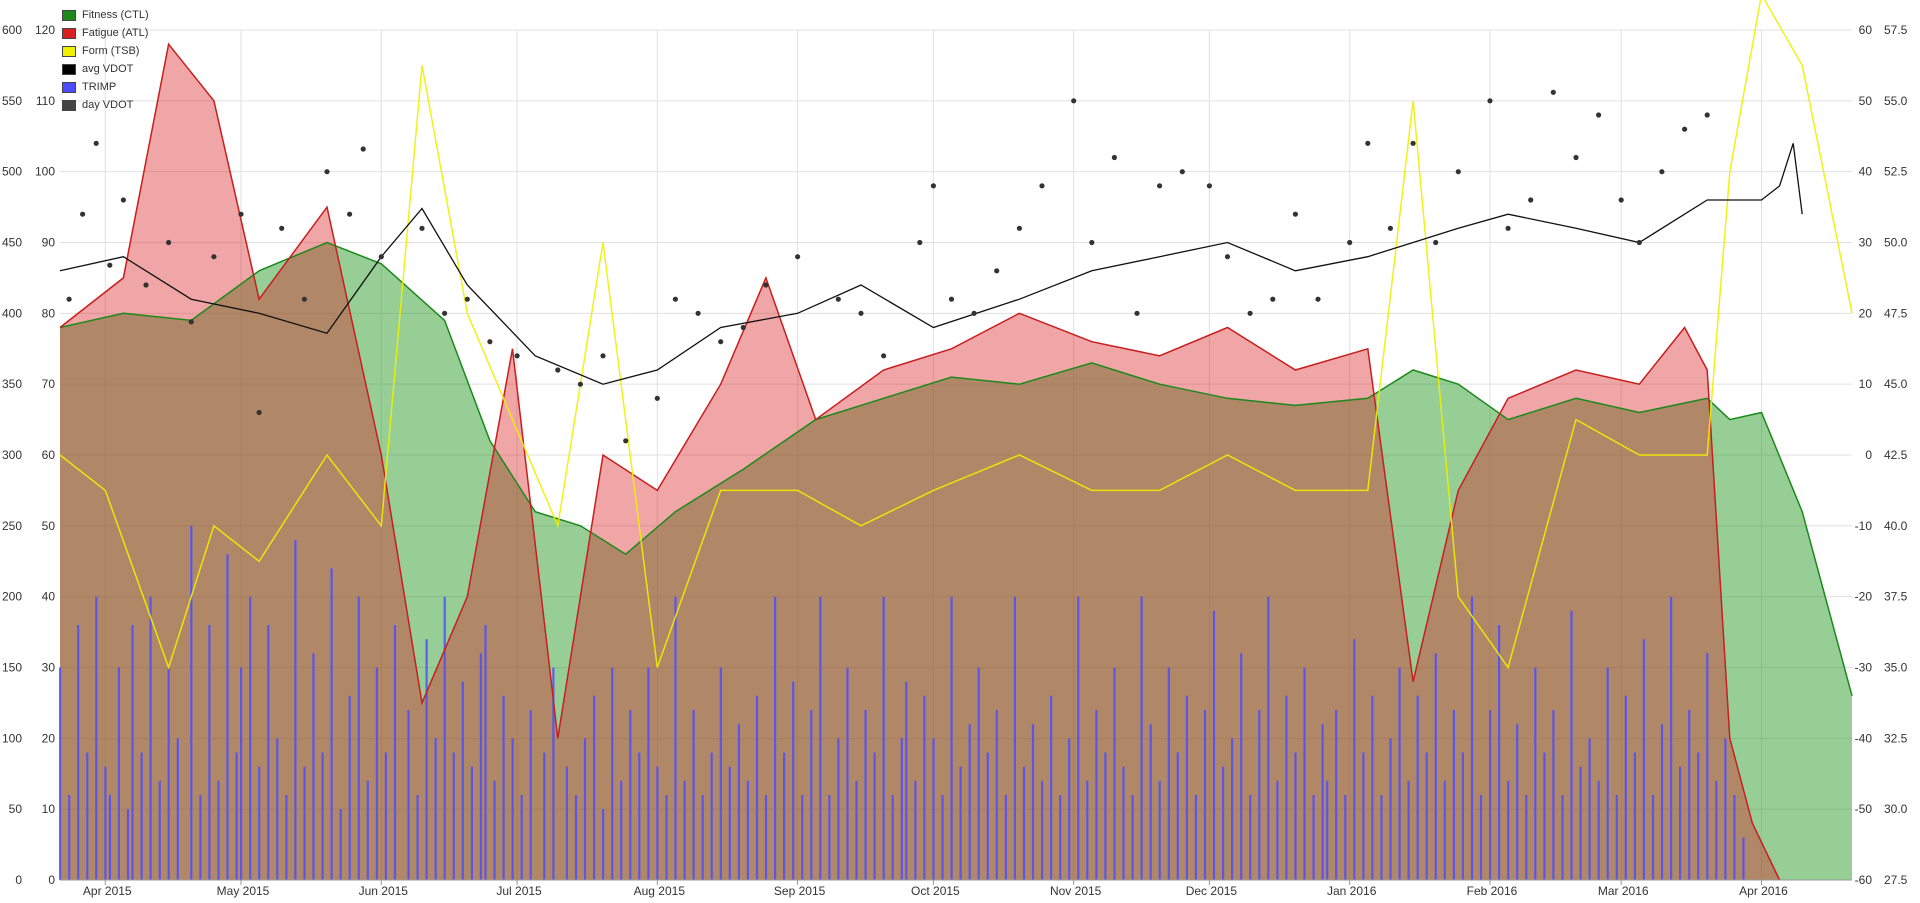  I want to click on form-tick-label: 60, so click(1866, 30).